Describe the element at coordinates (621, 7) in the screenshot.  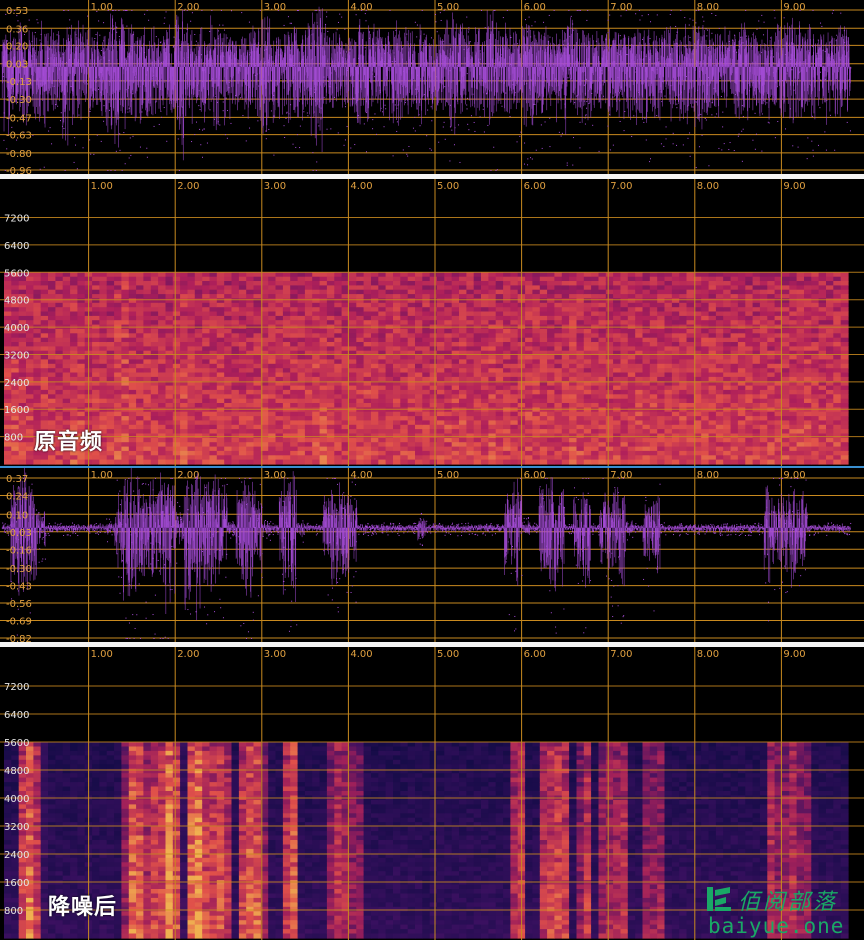
I see `x-tick-label: 7.00` at that location.